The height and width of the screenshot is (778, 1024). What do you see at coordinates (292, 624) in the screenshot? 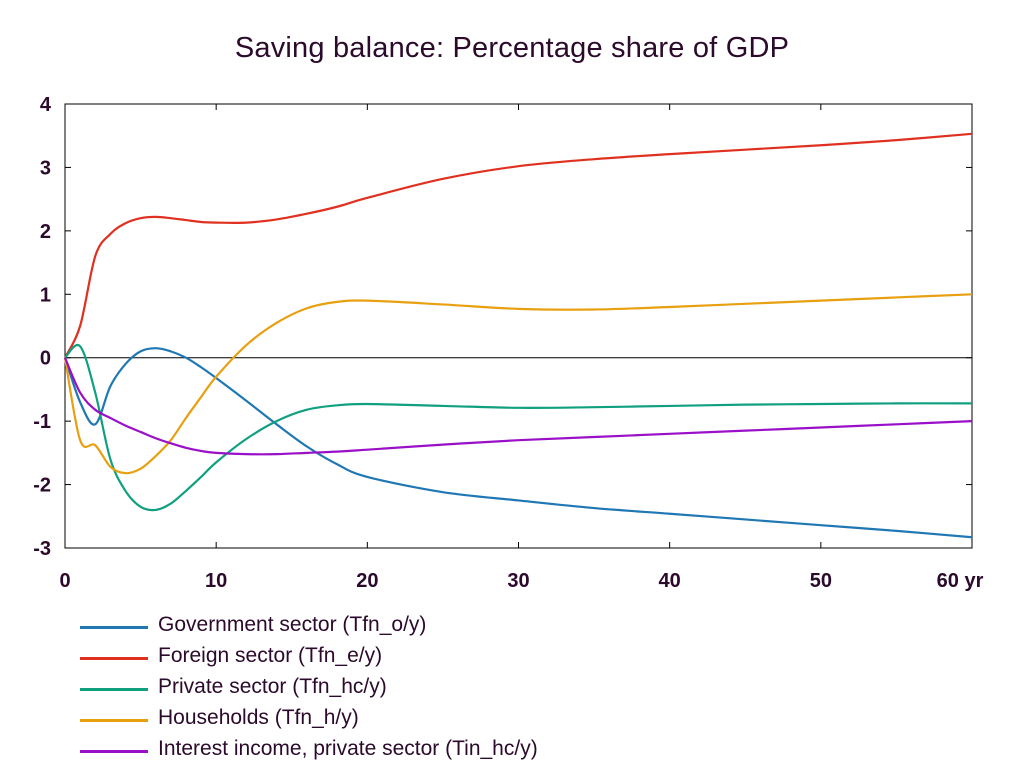
I see `legend-label: Government sector (Tfn_o/y)` at bounding box center [292, 624].